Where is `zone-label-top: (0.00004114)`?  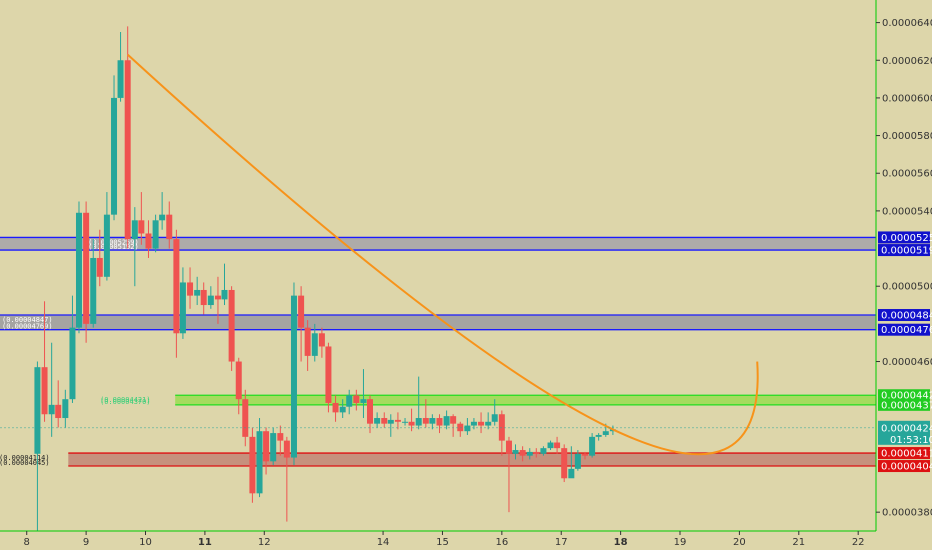 zone-label-top: (0.00004114) is located at coordinates (25, 458).